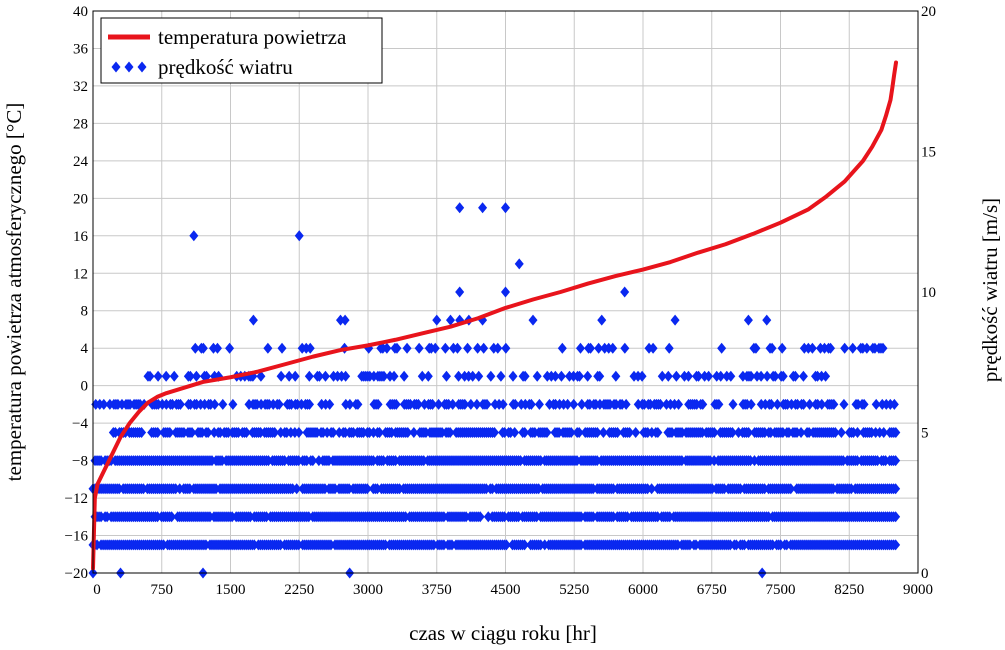  Describe the element at coordinates (918, 590) in the screenshot. I see `x-tick-label: 9000` at that location.